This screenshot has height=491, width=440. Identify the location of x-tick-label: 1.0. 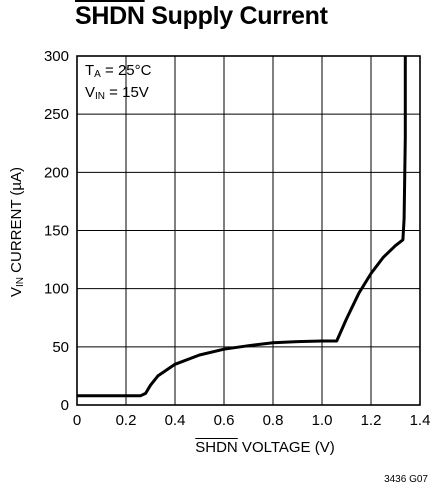
(322, 420).